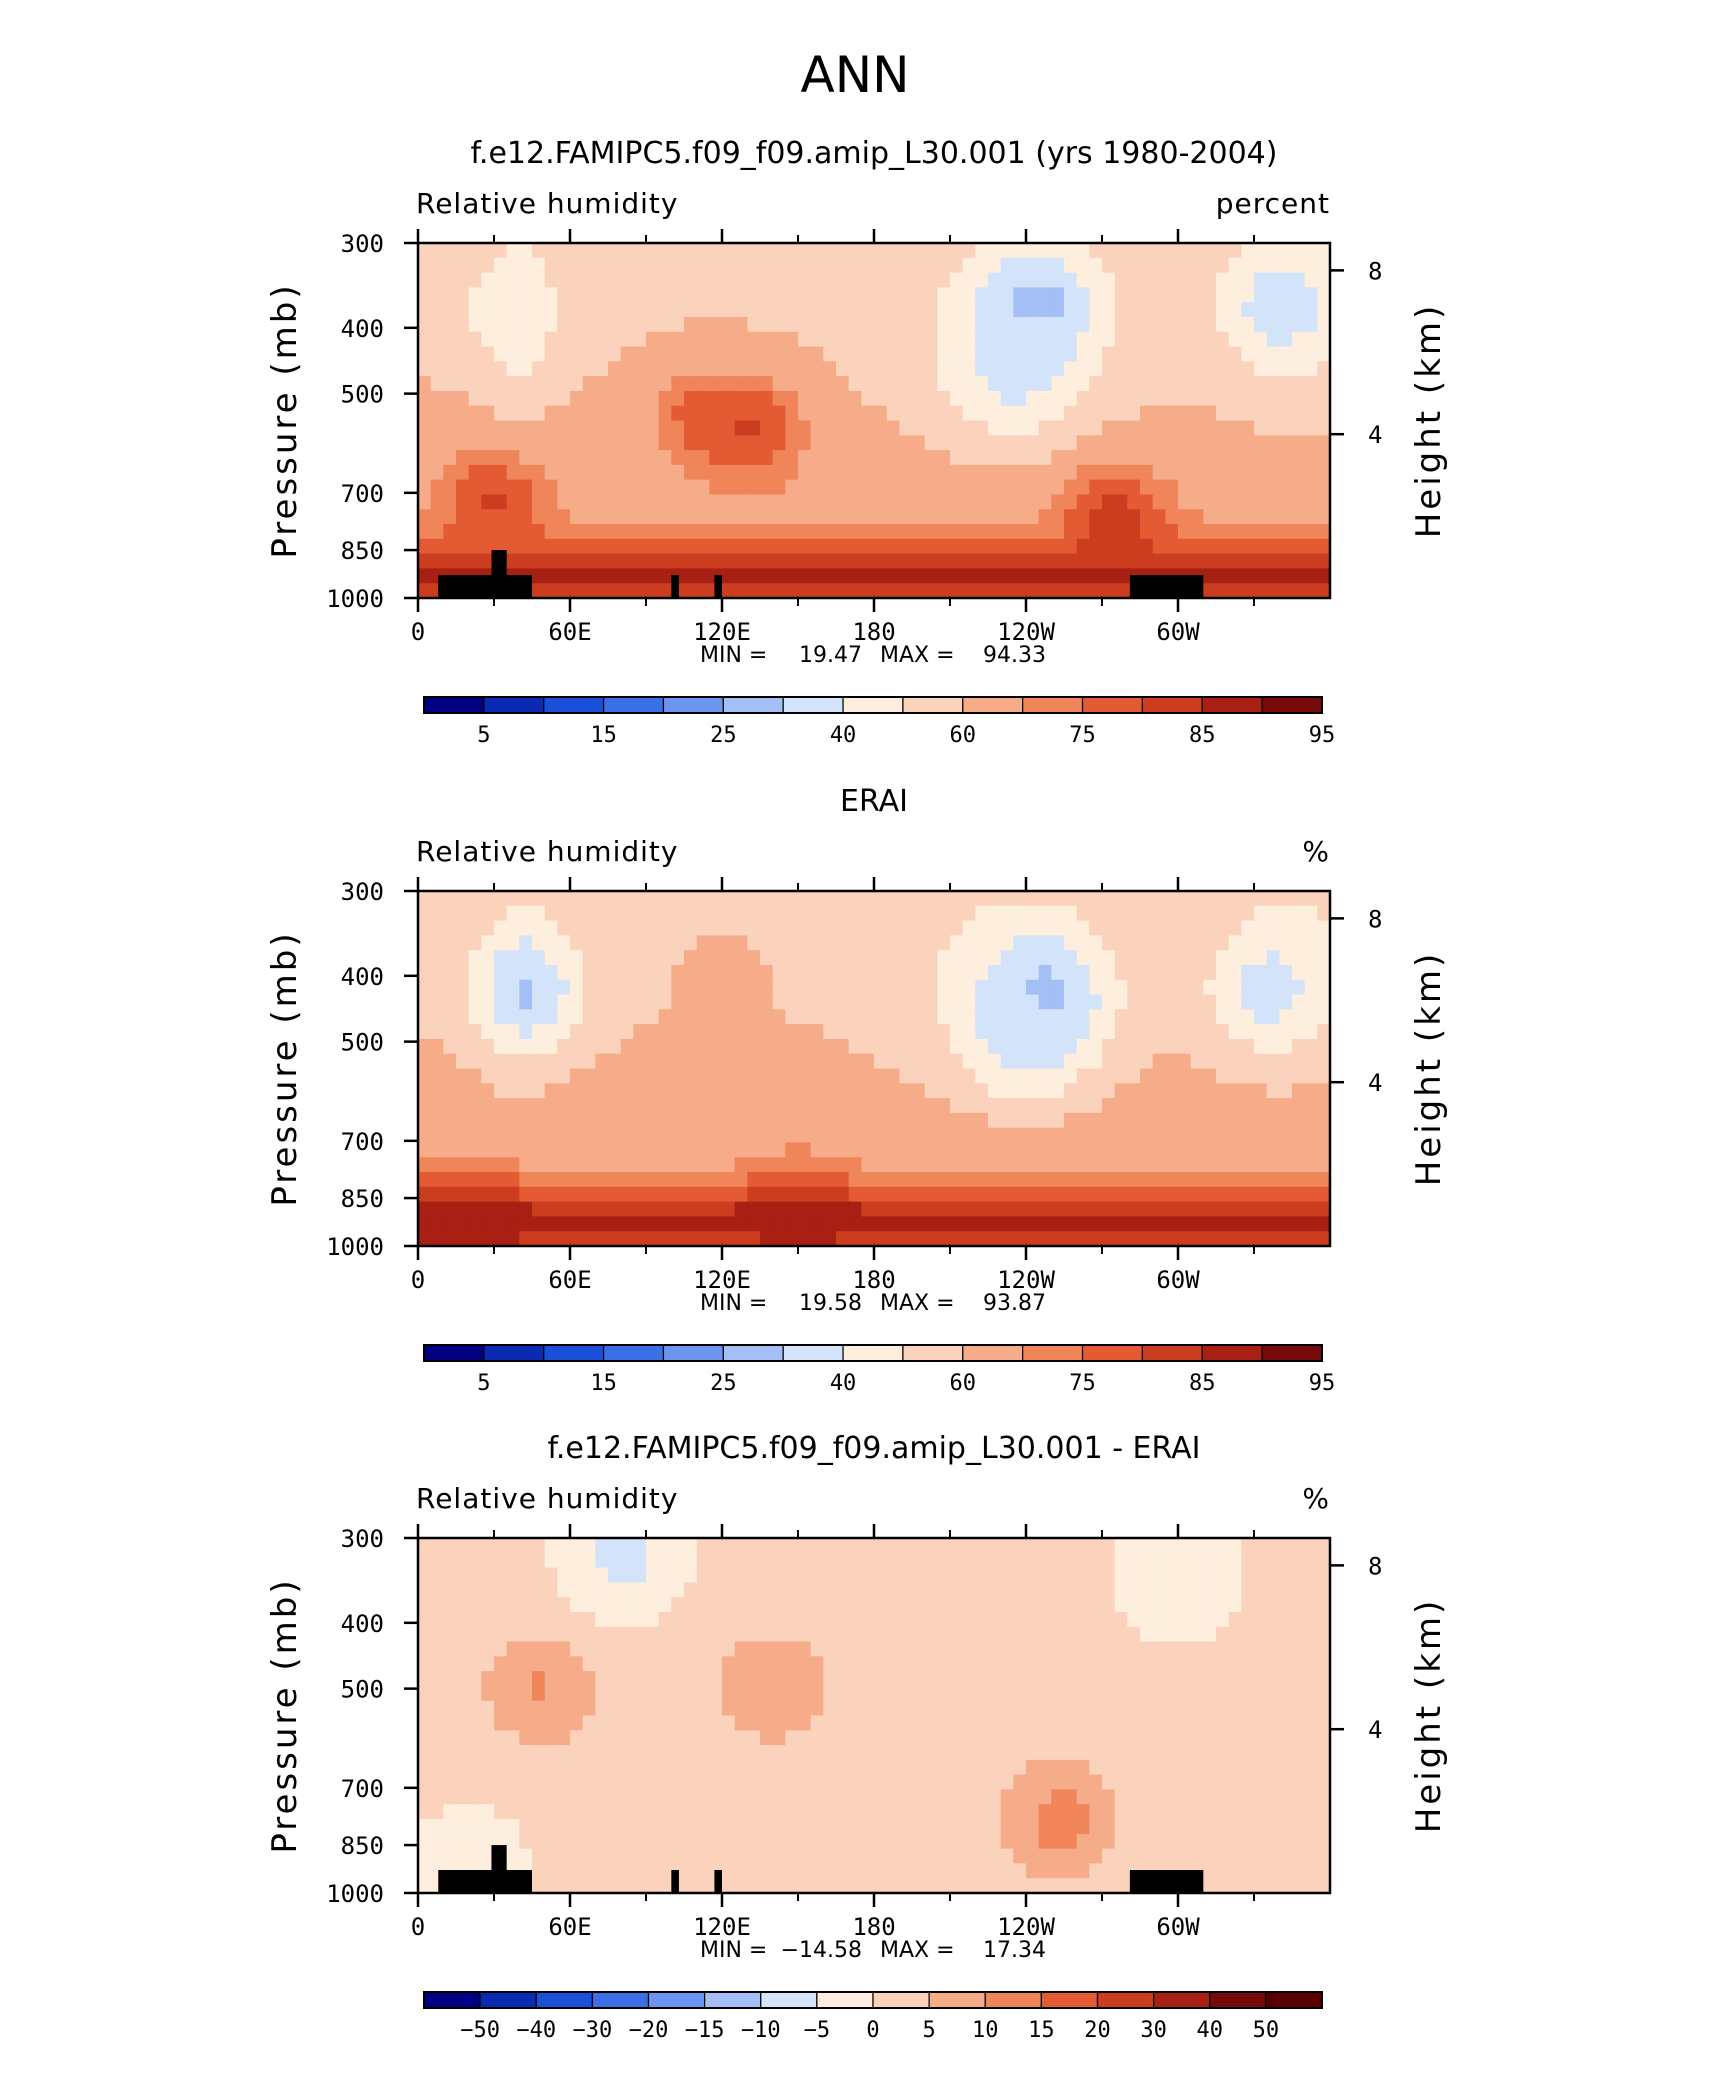  I want to click on min-label: MIN =, so click(733, 655).